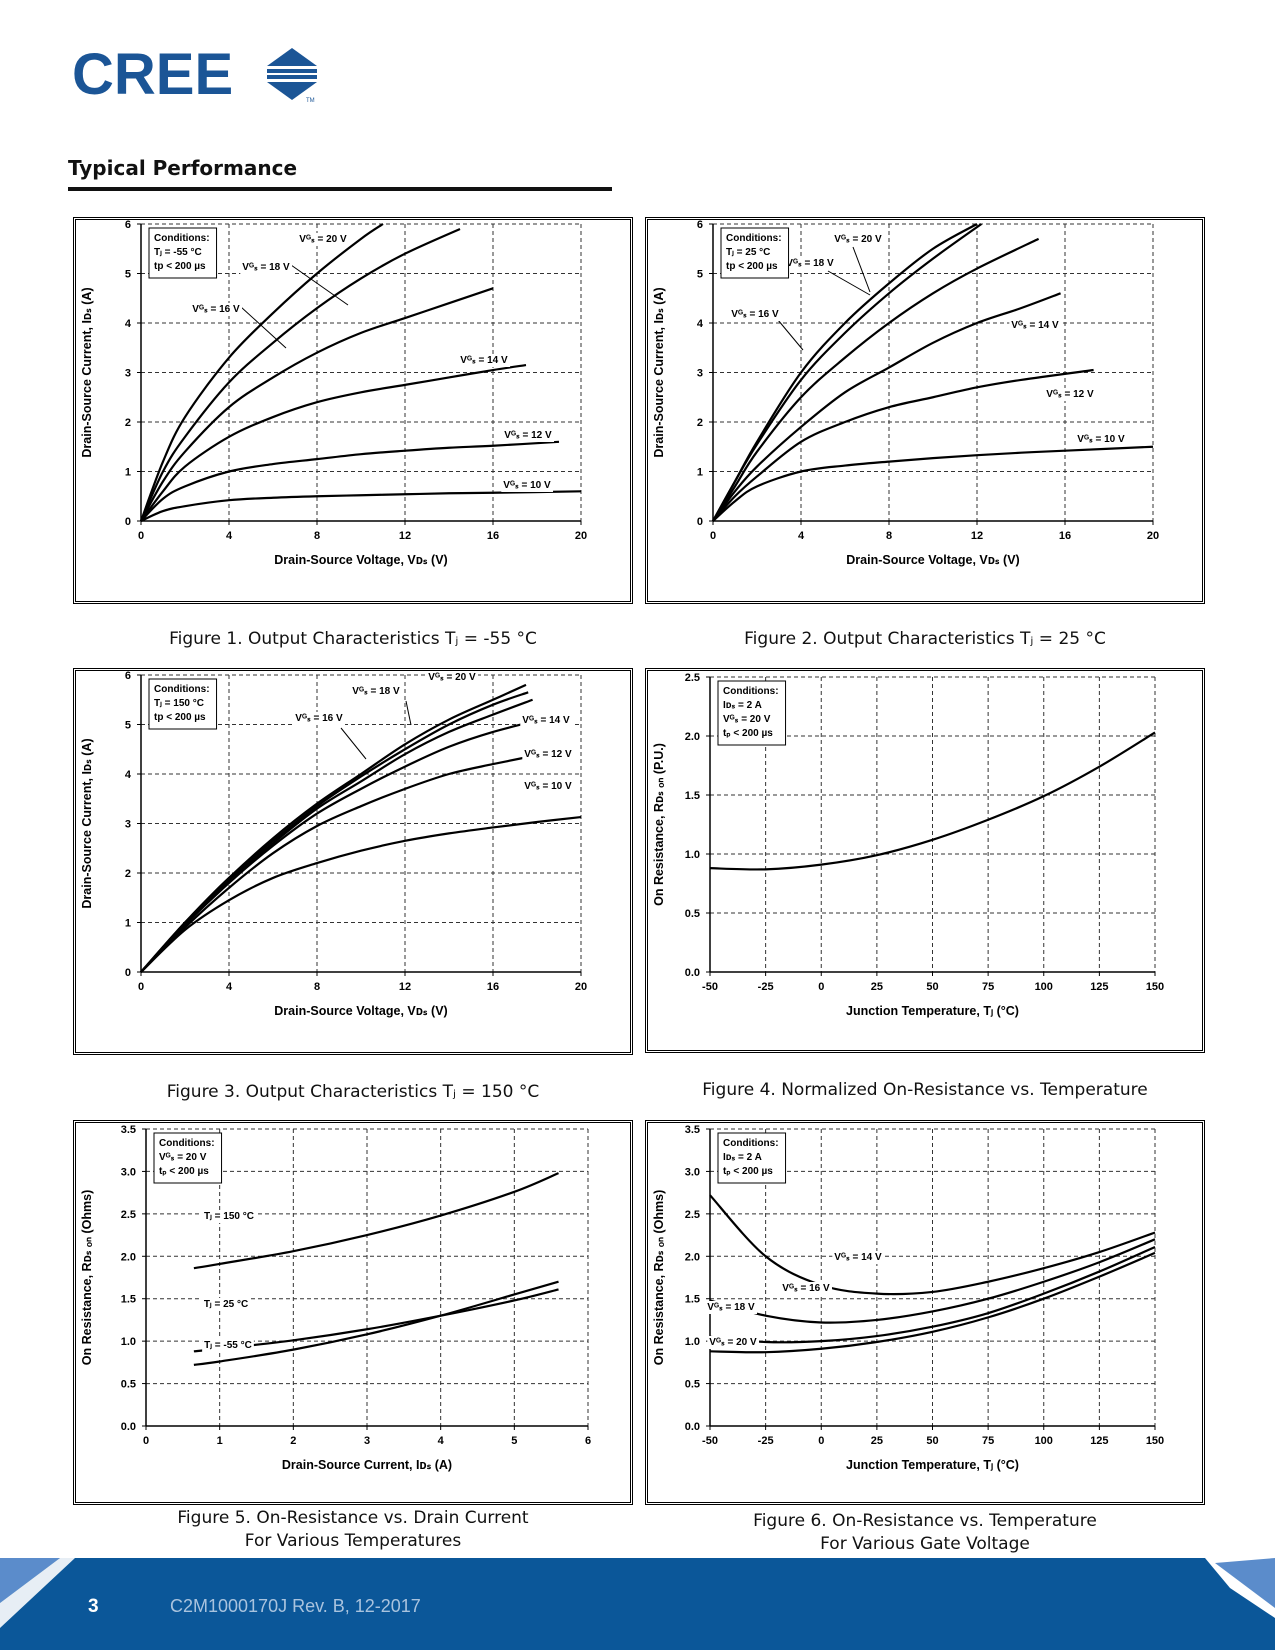  What do you see at coordinates (184, 1171) in the screenshot?
I see `conditions-line: tₚ < 200 µs` at bounding box center [184, 1171].